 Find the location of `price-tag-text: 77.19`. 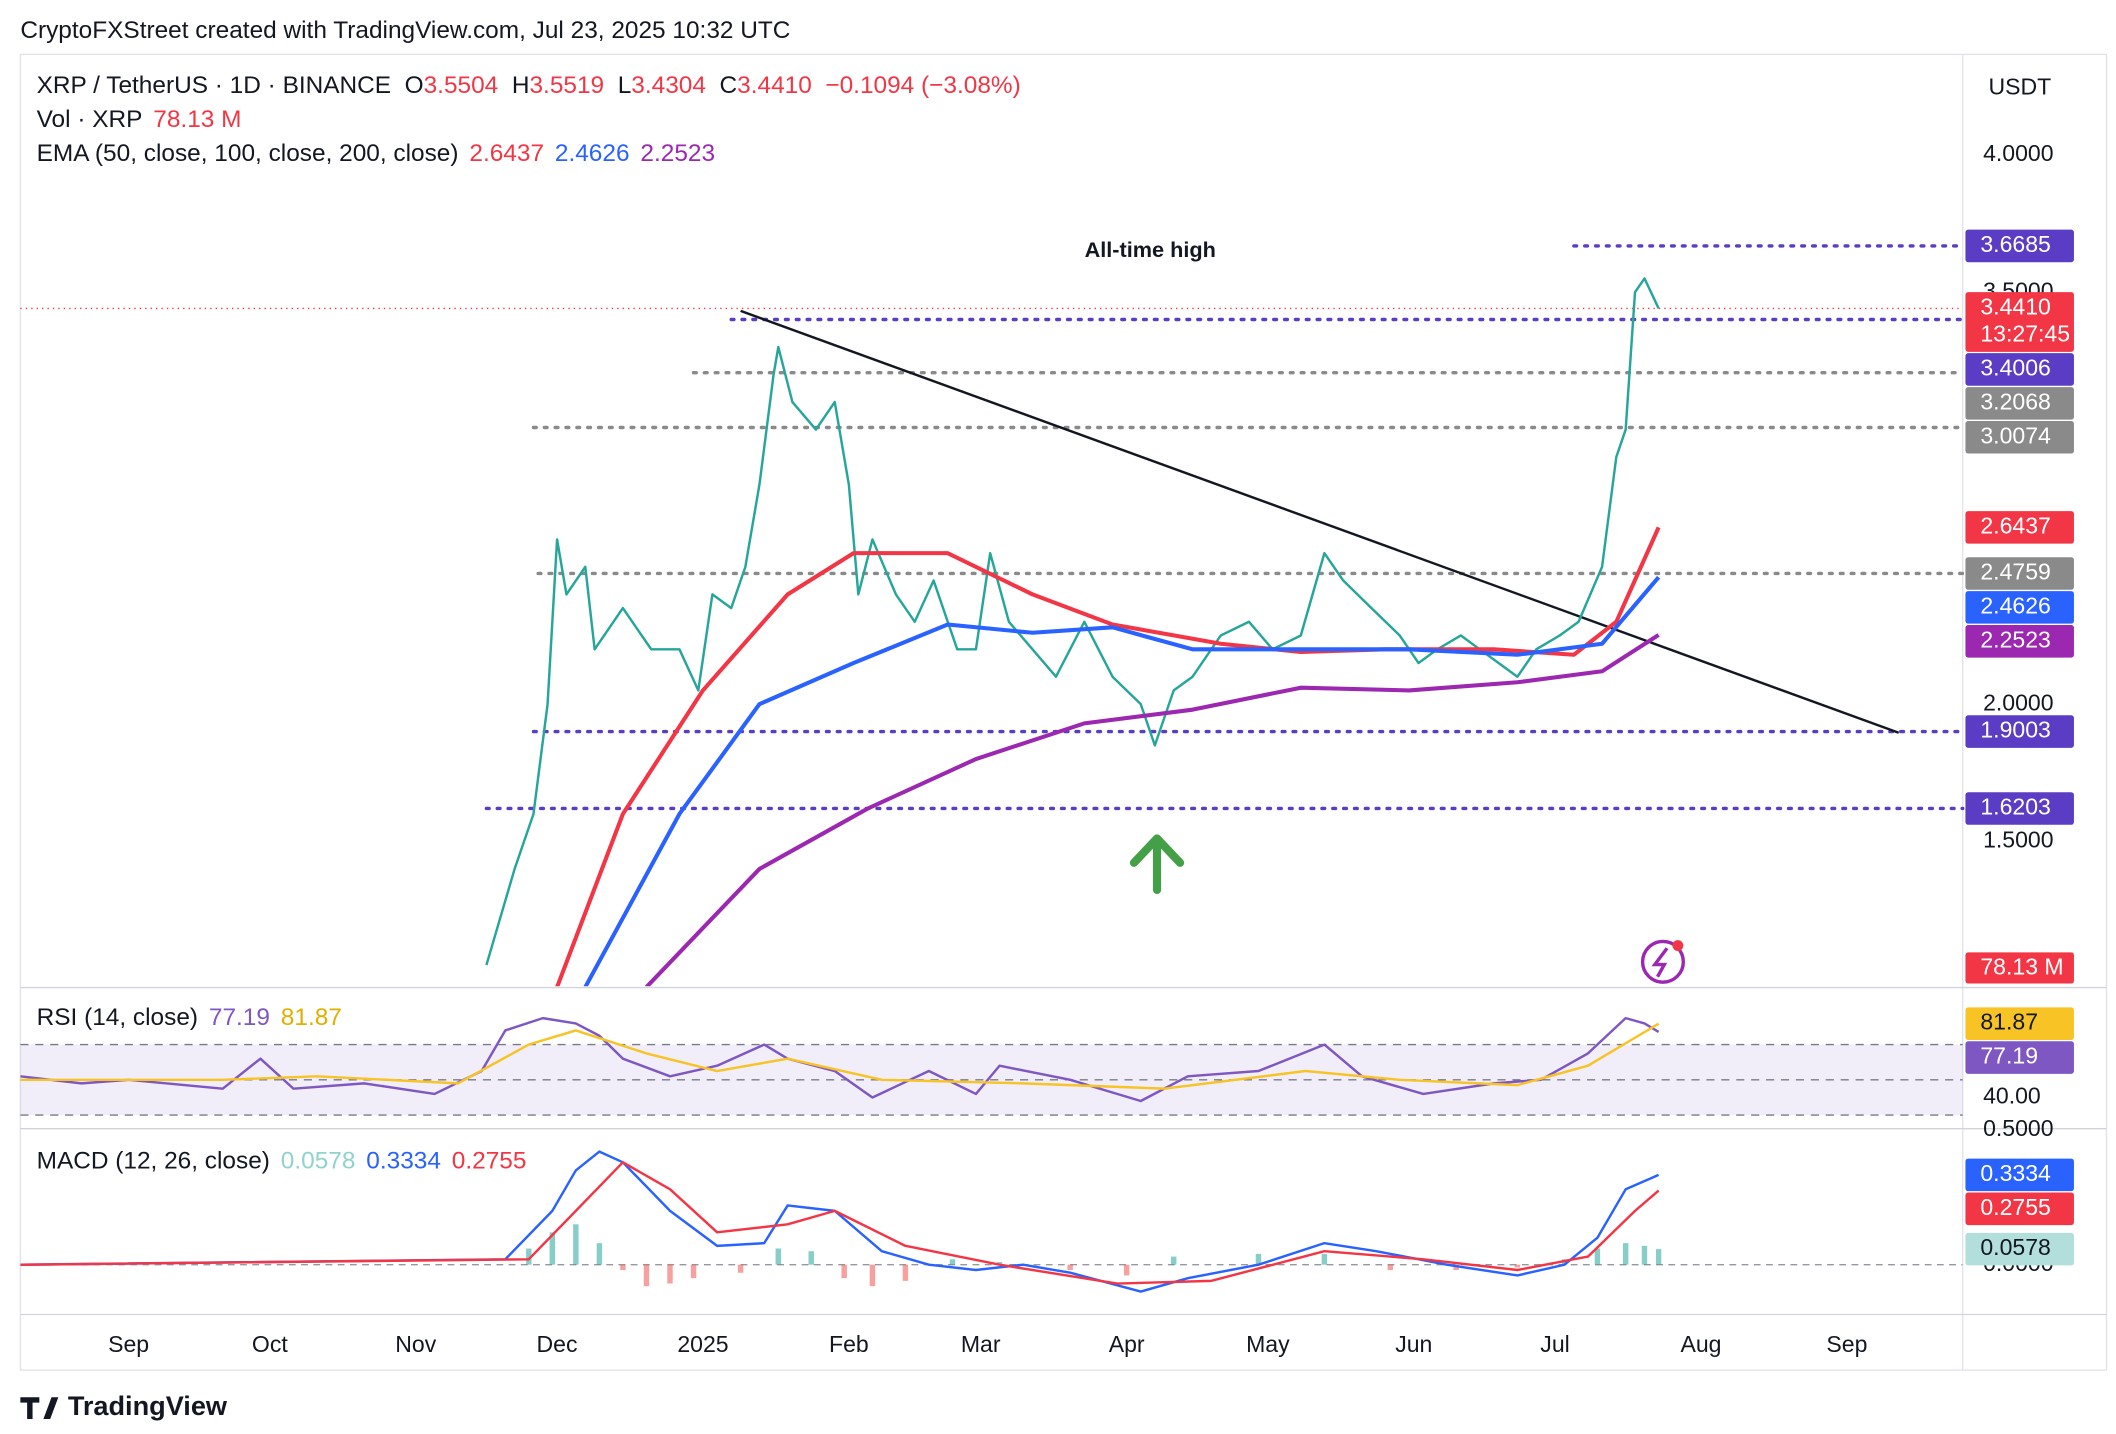

price-tag-text: 77.19 is located at coordinates (2009, 1056).